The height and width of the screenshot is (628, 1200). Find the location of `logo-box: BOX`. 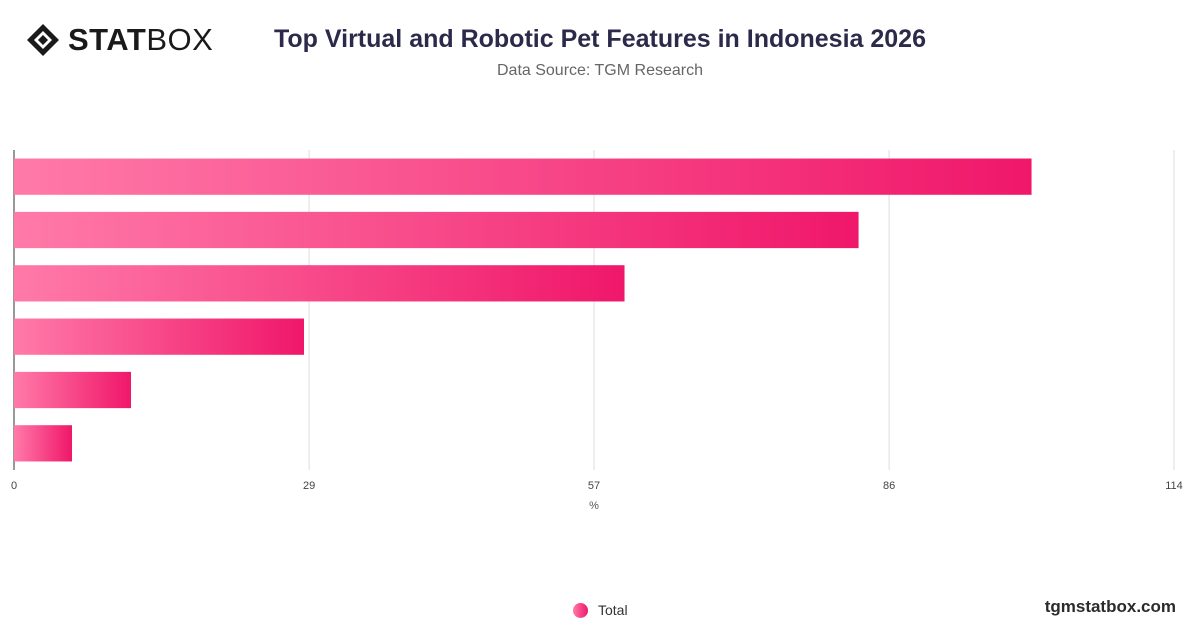

logo-box: BOX is located at coordinates (180, 39).